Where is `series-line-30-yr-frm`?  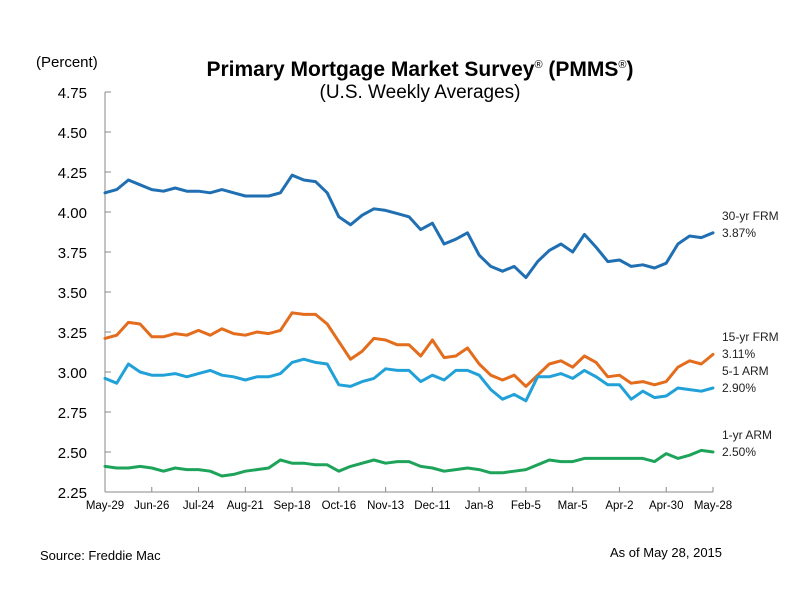
series-line-30-yr-frm is located at coordinates (409, 226).